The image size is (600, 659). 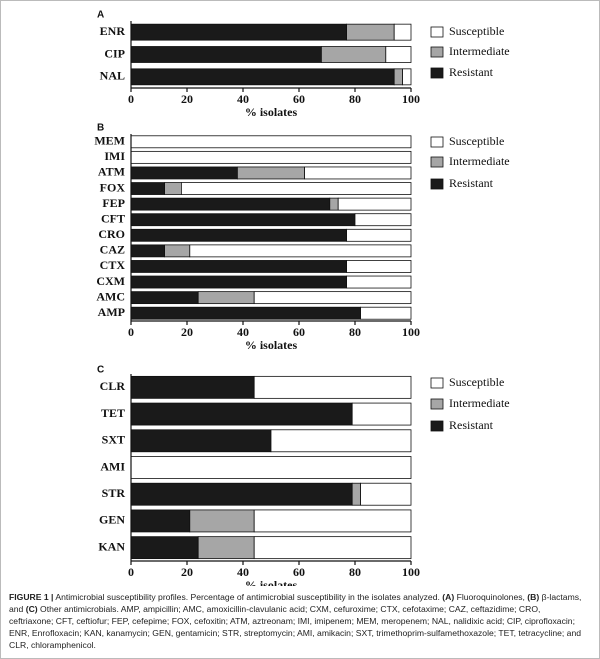 I want to click on y-tick-label: ENR, so click(x=113, y=31).